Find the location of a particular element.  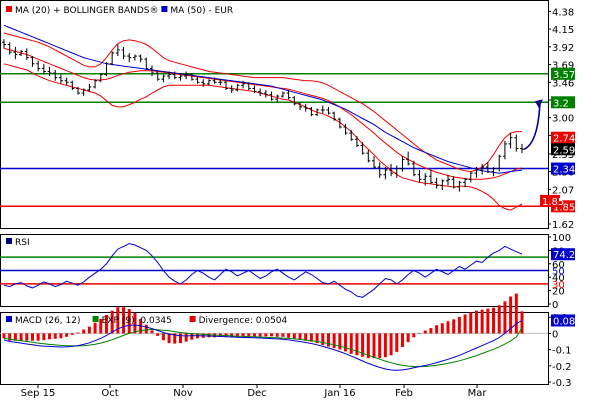

last-value-2.59-bg is located at coordinates (563, 149).